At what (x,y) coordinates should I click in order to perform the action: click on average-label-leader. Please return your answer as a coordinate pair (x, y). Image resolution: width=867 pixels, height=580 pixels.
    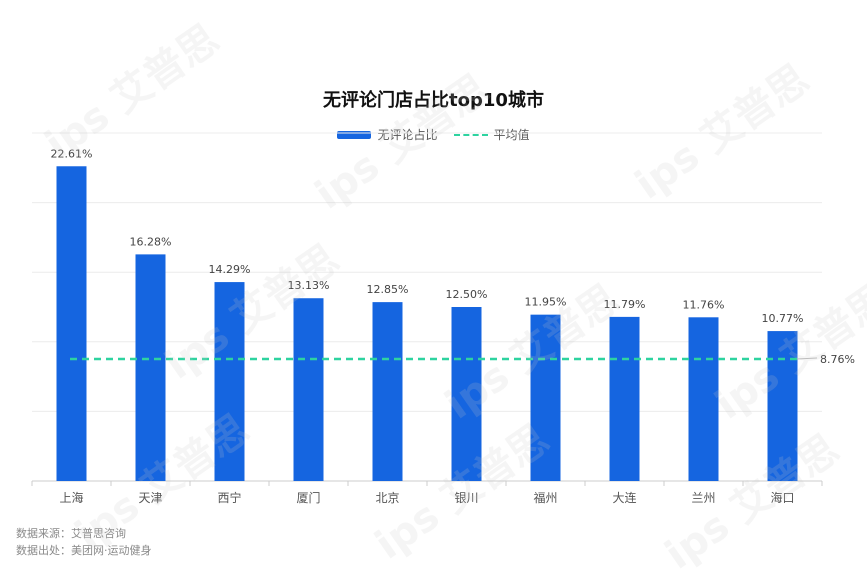
    Looking at the image, I should click on (807, 358).